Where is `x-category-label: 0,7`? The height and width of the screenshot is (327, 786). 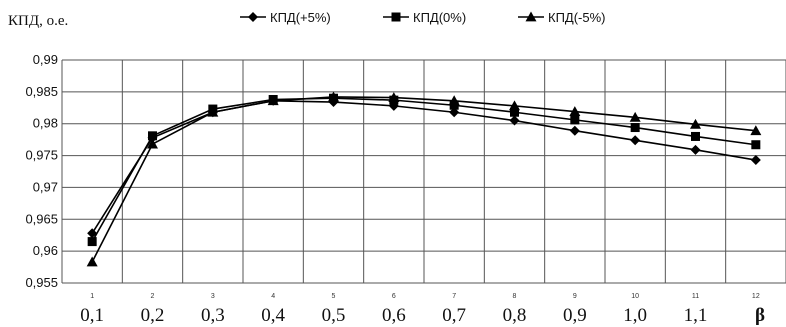 x-category-label: 0,7 is located at coordinates (454, 315).